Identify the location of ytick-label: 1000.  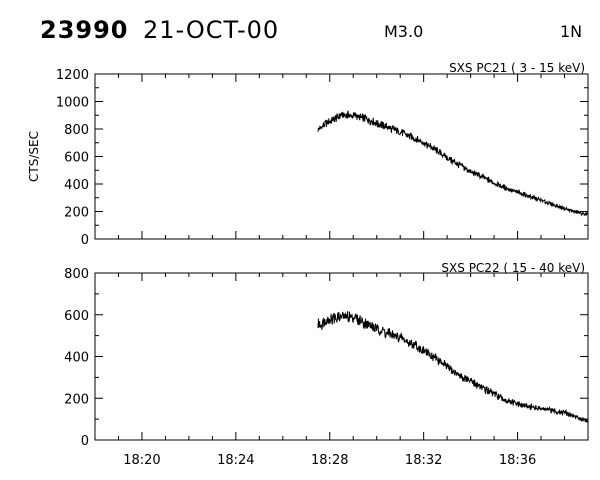
(72, 103).